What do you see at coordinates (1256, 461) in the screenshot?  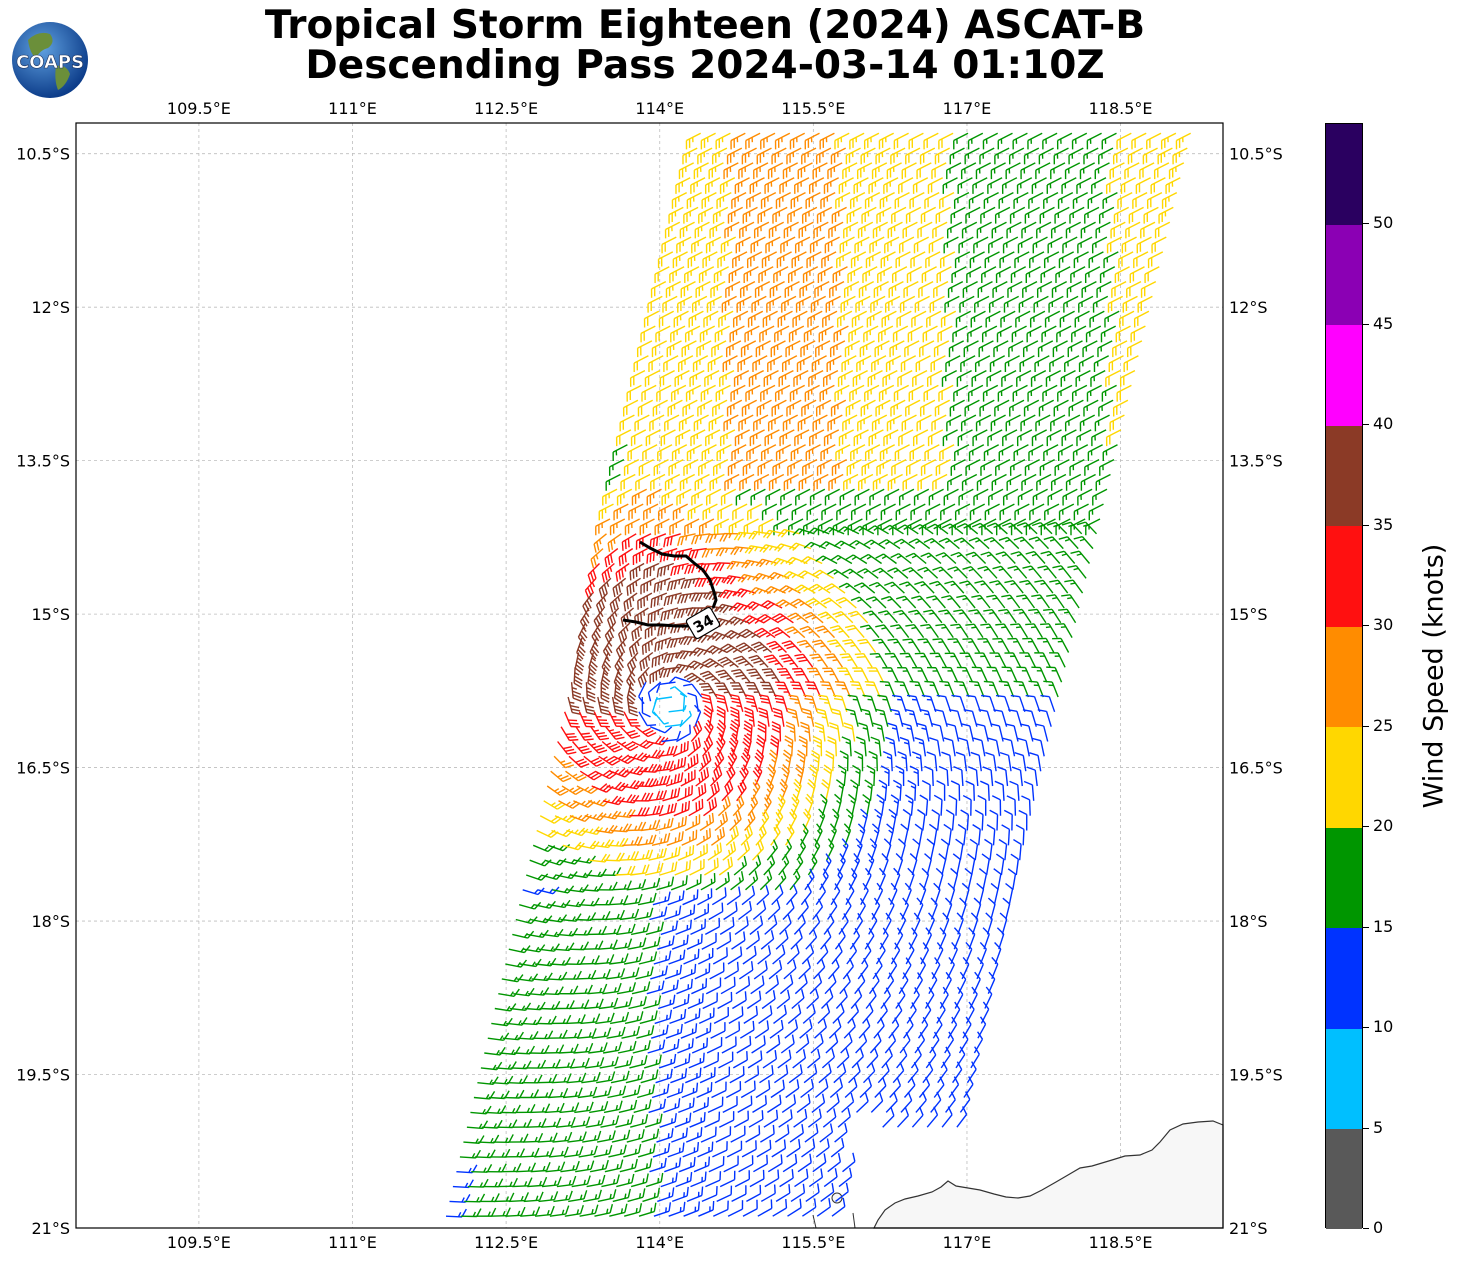 I see `y-tick-label-right: 13.5°S` at bounding box center [1256, 461].